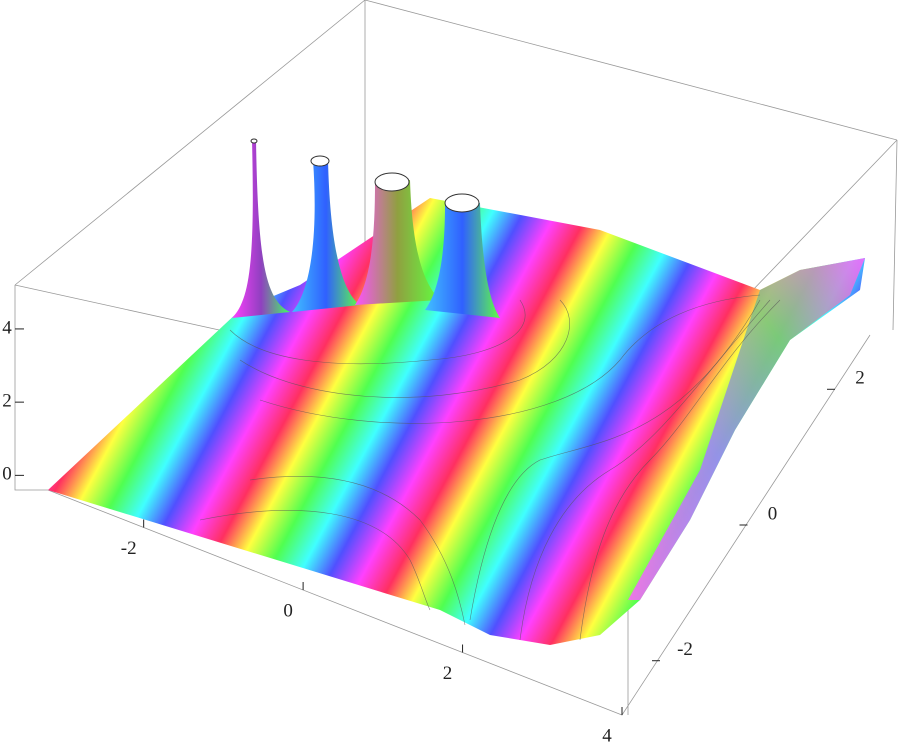 Image resolution: width=900 pixels, height=751 pixels. I want to click on x-tick-label: 2, so click(448, 673).